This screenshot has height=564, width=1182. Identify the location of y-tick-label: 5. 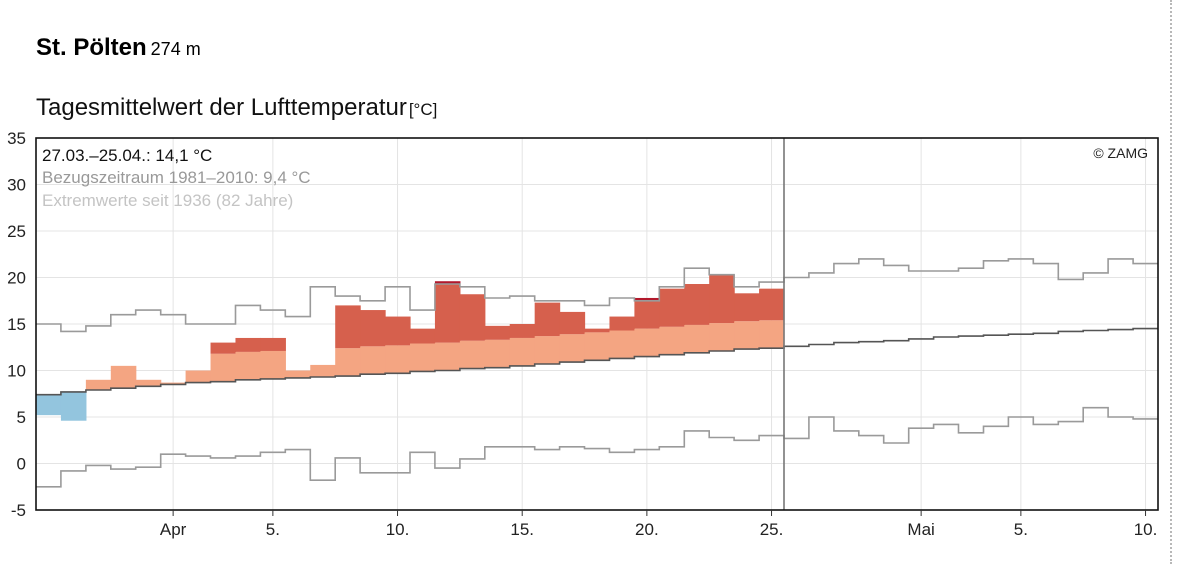
(21, 417).